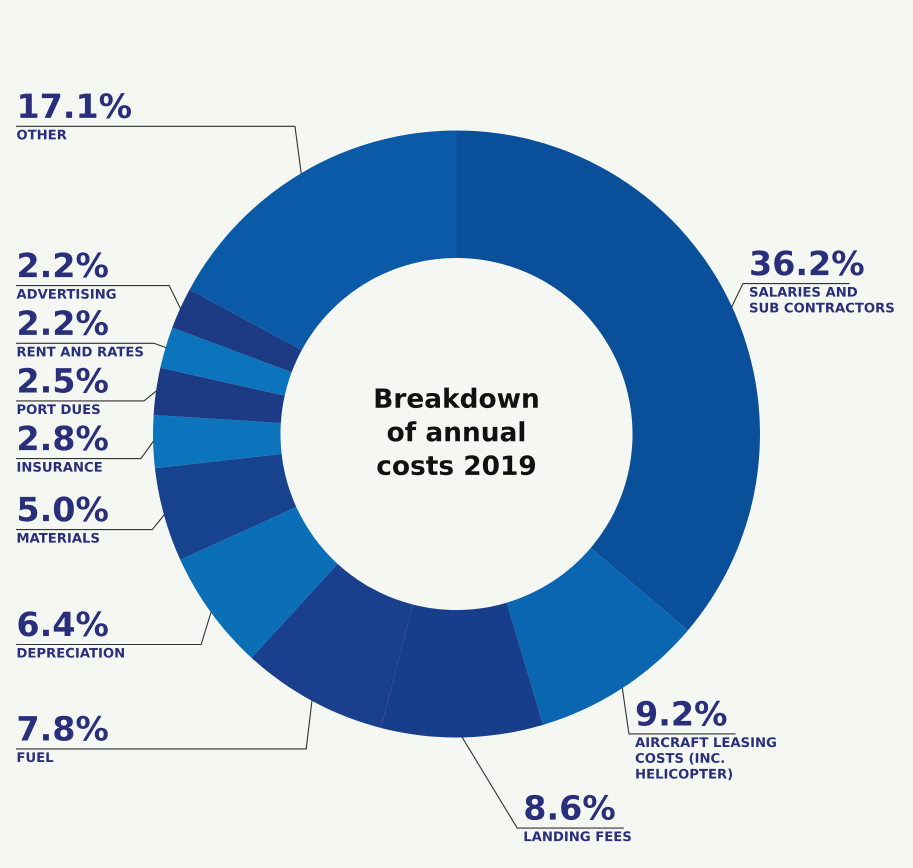  I want to click on slice-label: DEPRECIATION, so click(71, 653).